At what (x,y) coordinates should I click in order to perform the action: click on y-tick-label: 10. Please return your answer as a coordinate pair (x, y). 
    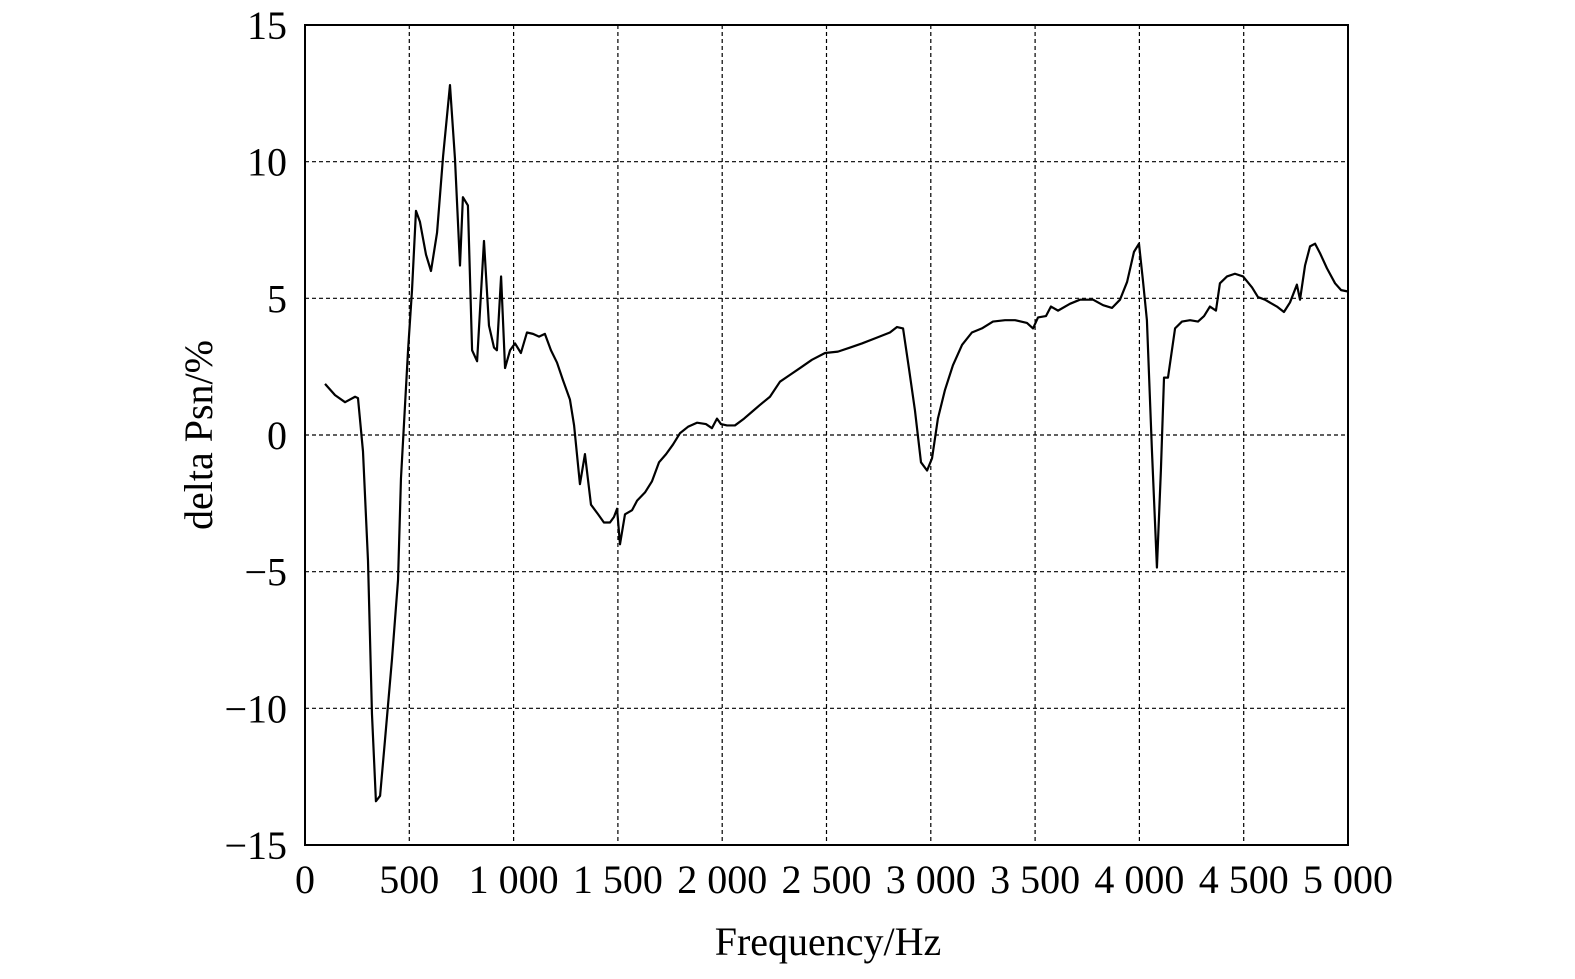
    Looking at the image, I should click on (267, 162).